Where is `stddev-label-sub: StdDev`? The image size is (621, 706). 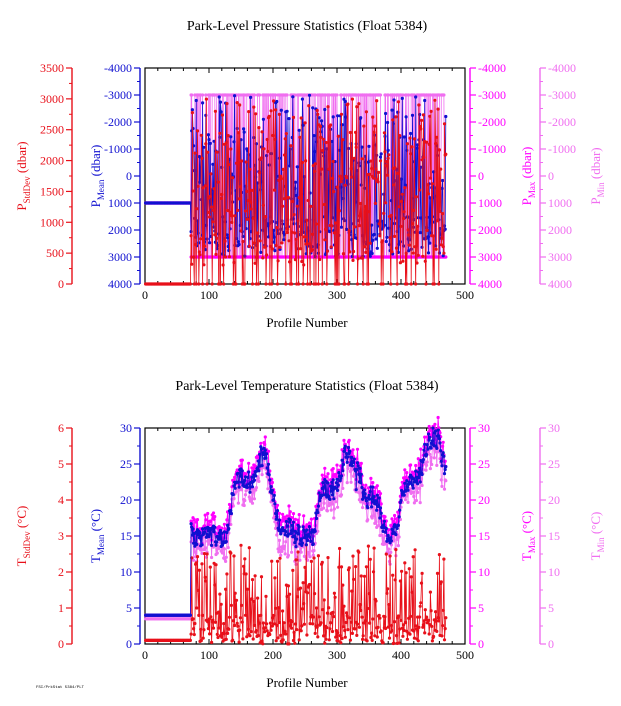
stddev-label-sub: StdDev is located at coordinates (27, 545).